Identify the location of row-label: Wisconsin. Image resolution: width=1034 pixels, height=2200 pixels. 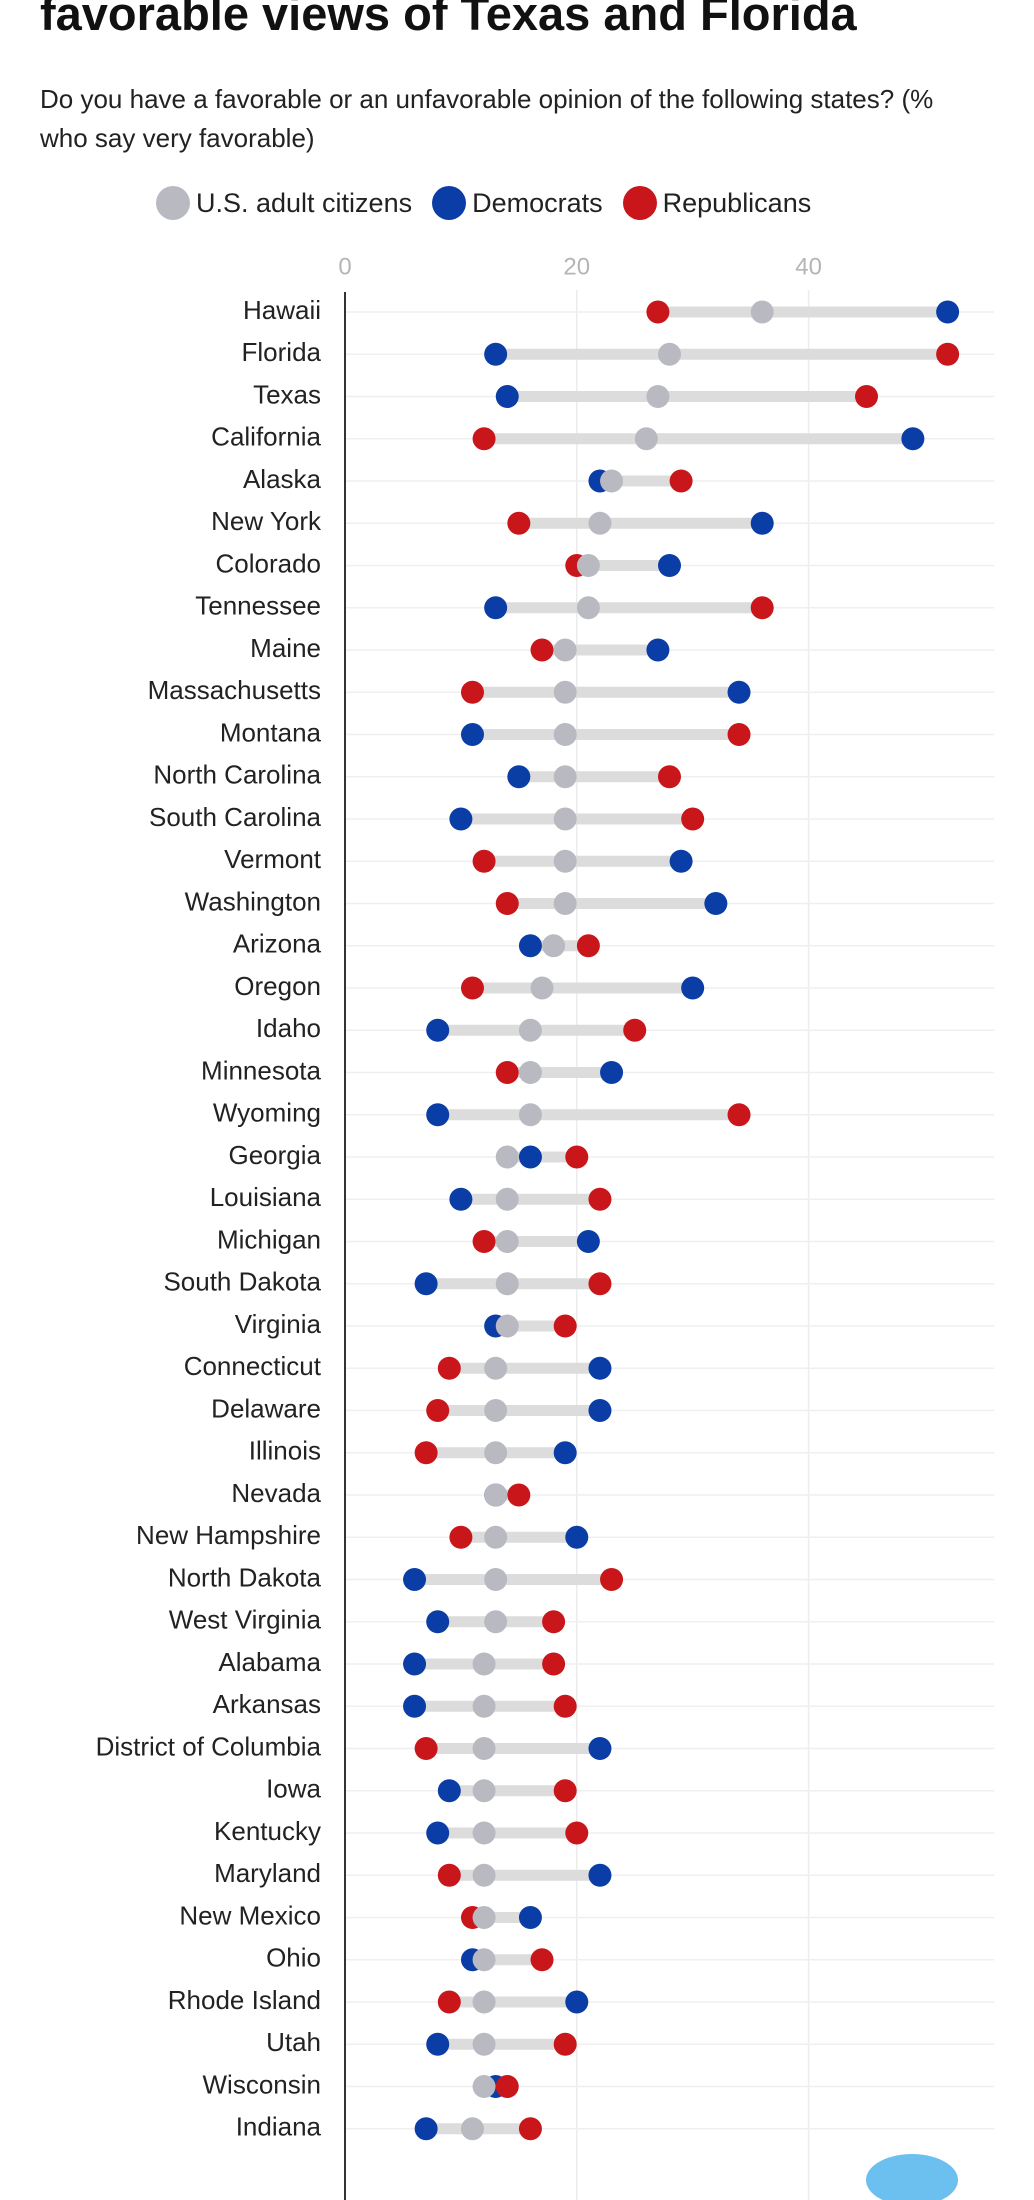
(262, 2084).